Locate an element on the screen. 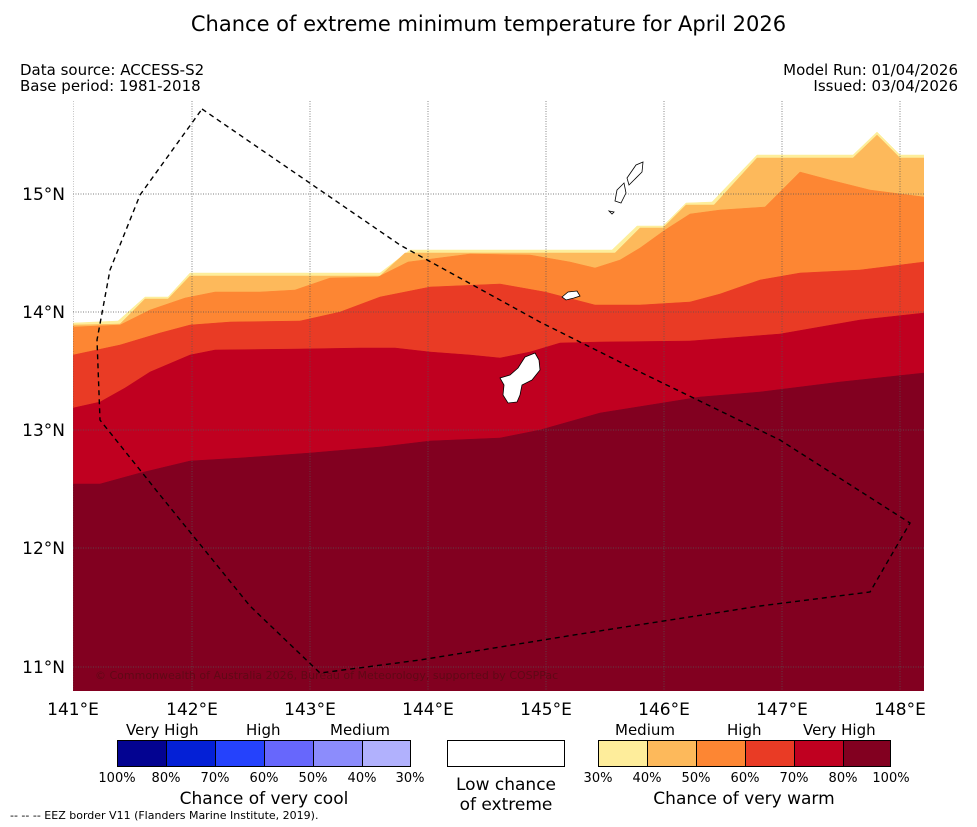 This screenshot has width=977, height=827. lat-label-14: 14°N is located at coordinates (43, 313).